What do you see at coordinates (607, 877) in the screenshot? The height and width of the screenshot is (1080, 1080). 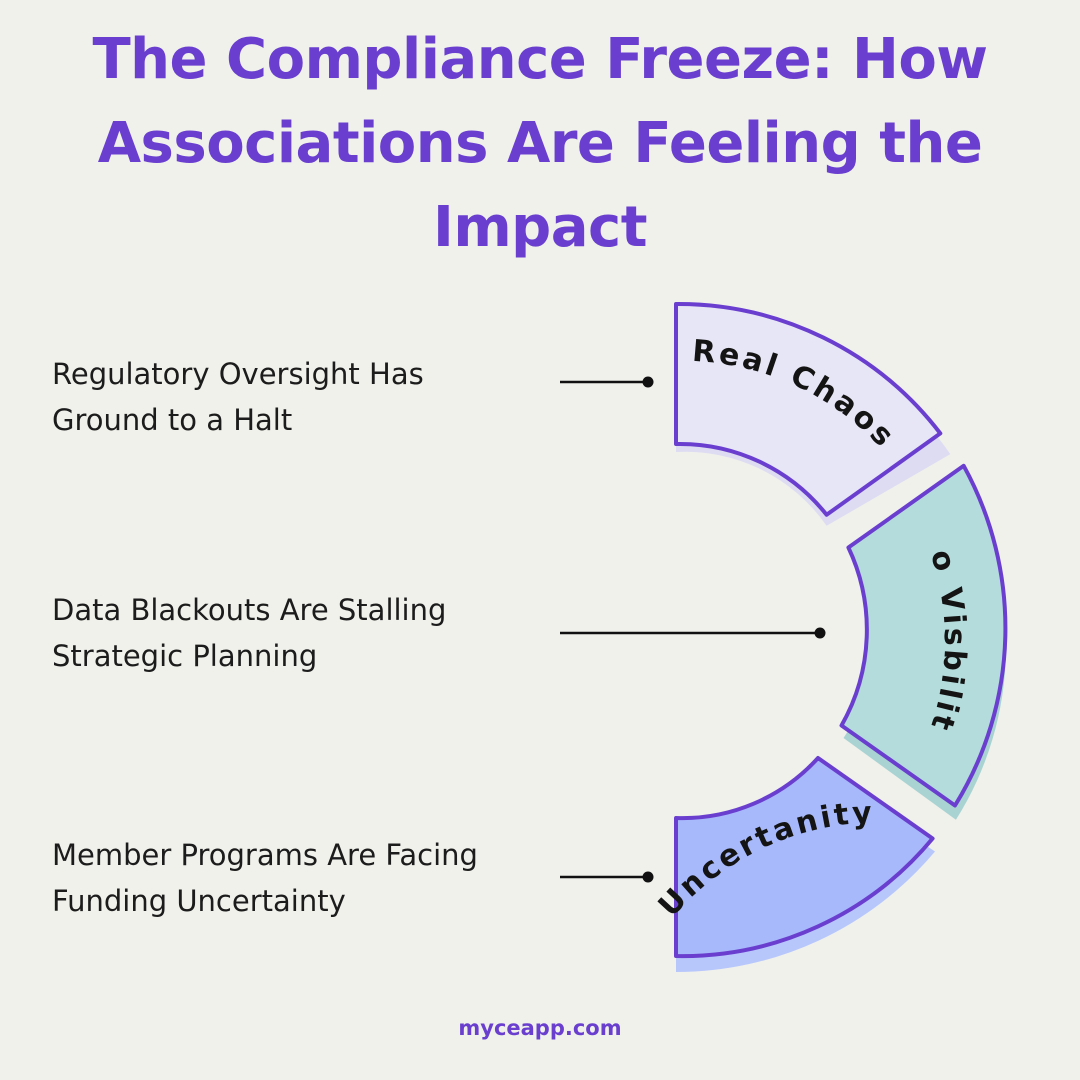 I see `connector-uncertainty` at bounding box center [607, 877].